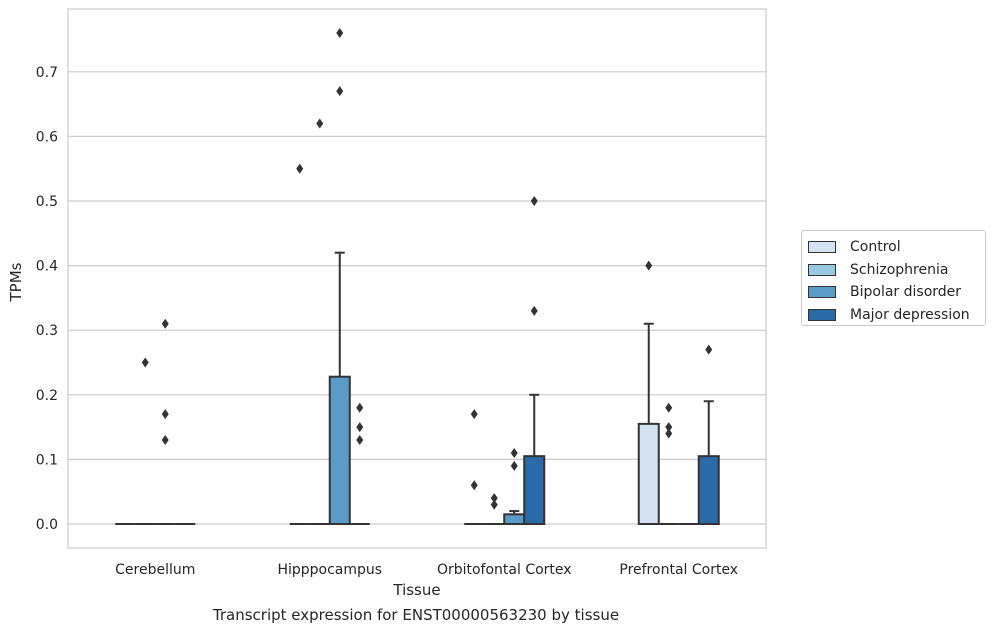 This screenshot has height=634, width=997. I want to click on y-tick-labels: 0.0 0.1 0.2 0.3 0.4 0.5 0.6 0.7, so click(47, 299).